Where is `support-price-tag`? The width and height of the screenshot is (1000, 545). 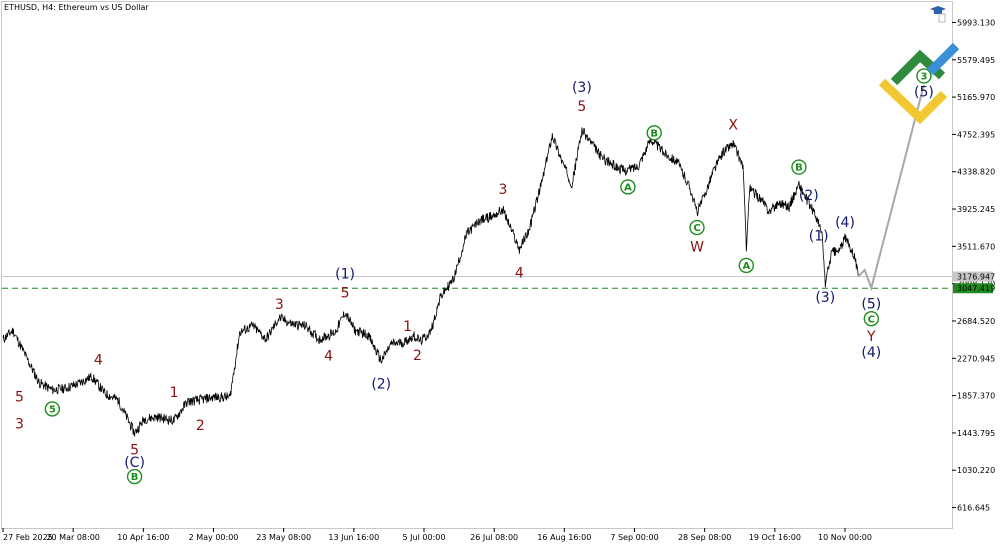 support-price-tag is located at coordinates (973, 288).